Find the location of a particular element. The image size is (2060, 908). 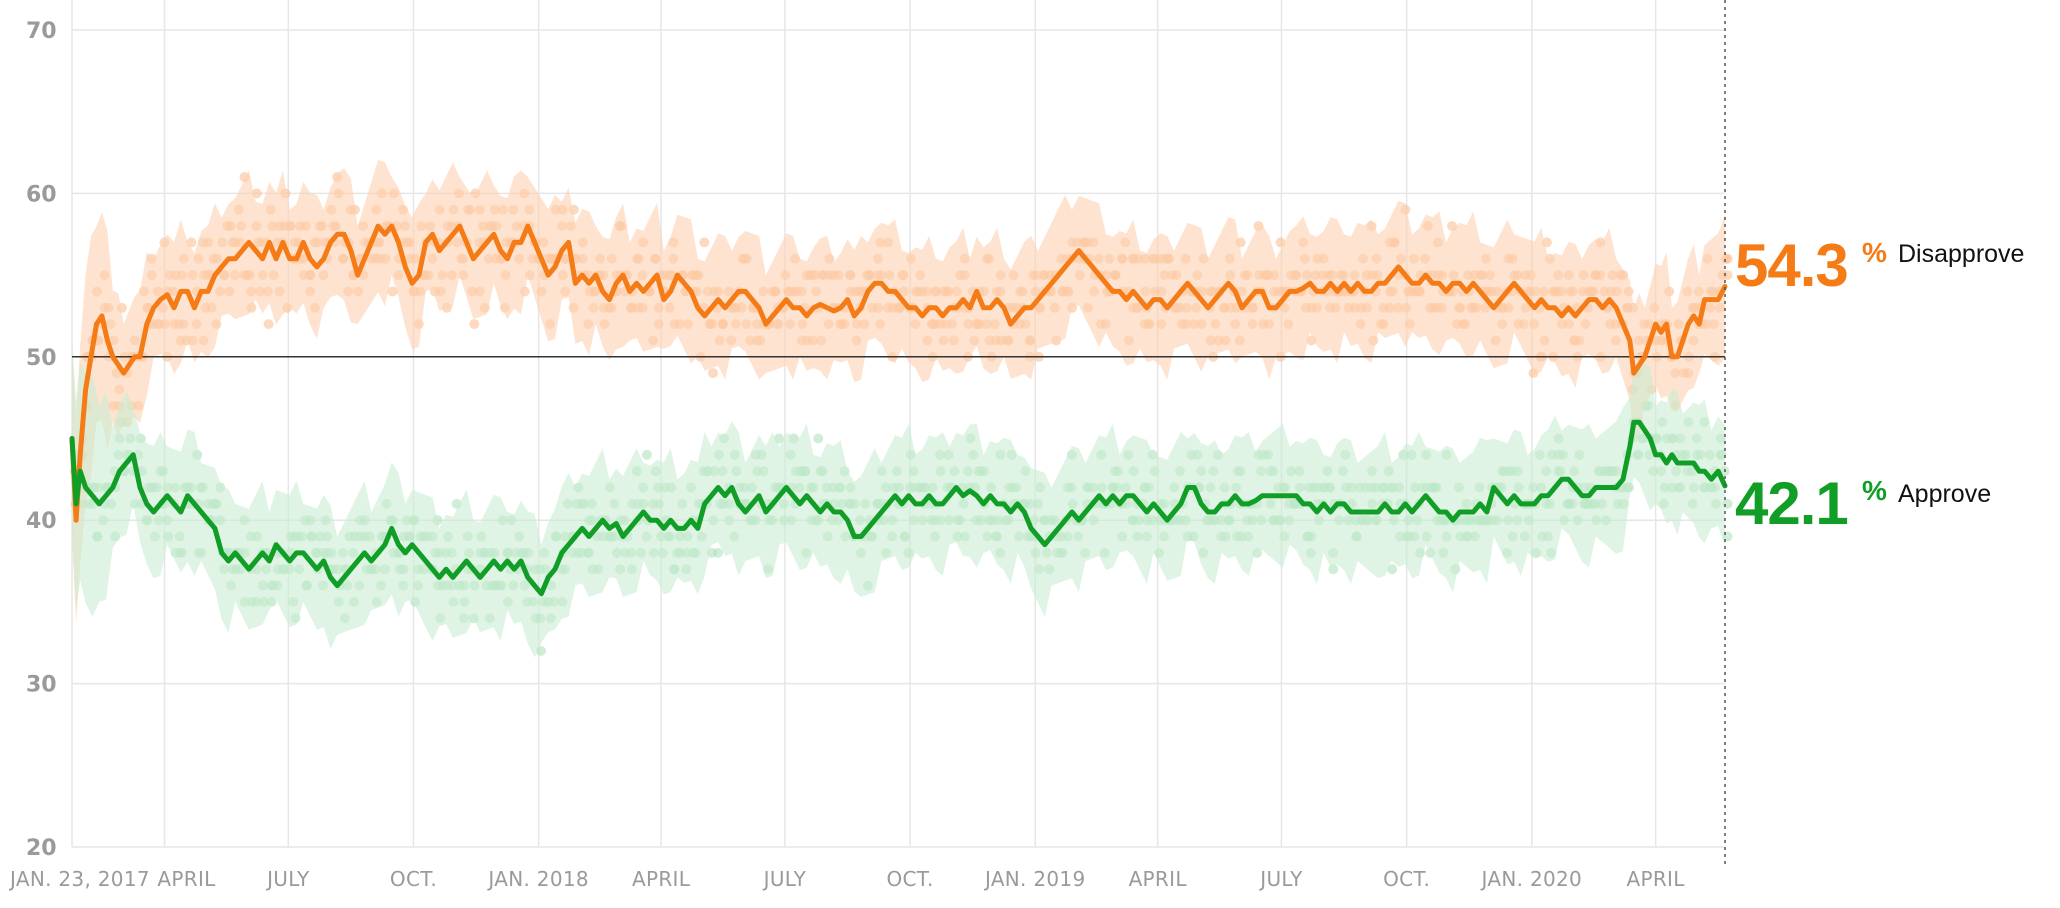

disapprove-end-label: 54.3 % Disapprove is located at coordinates (1879, 265).